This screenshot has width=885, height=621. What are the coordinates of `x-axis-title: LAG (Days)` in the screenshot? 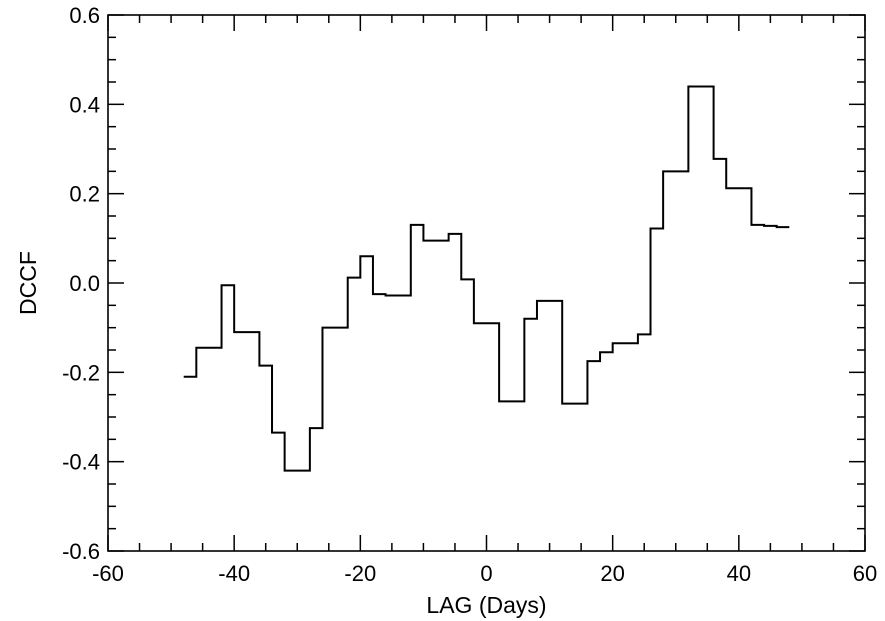 It's located at (486, 605).